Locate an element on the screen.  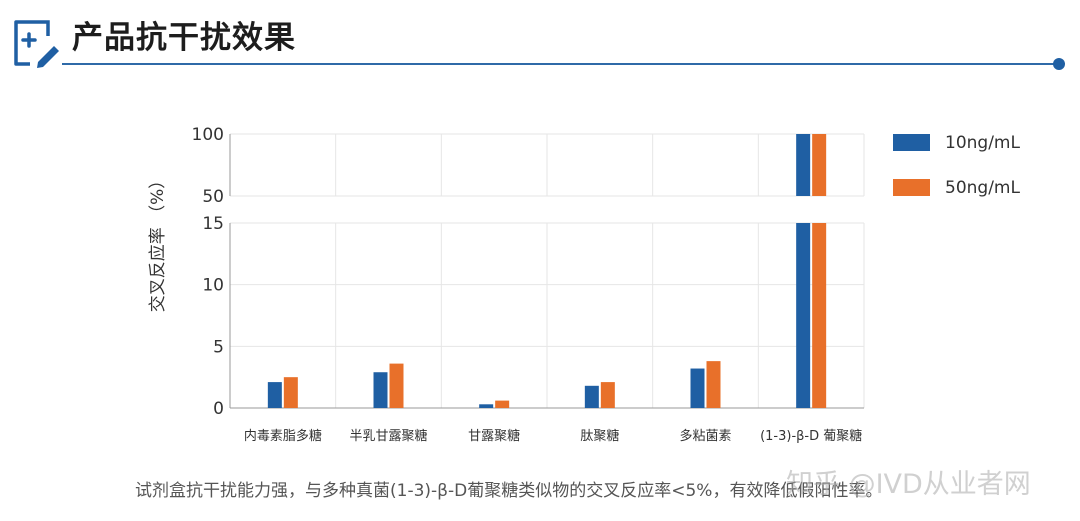
page-title: 产品抗干扰效果 is located at coordinates (184, 38).